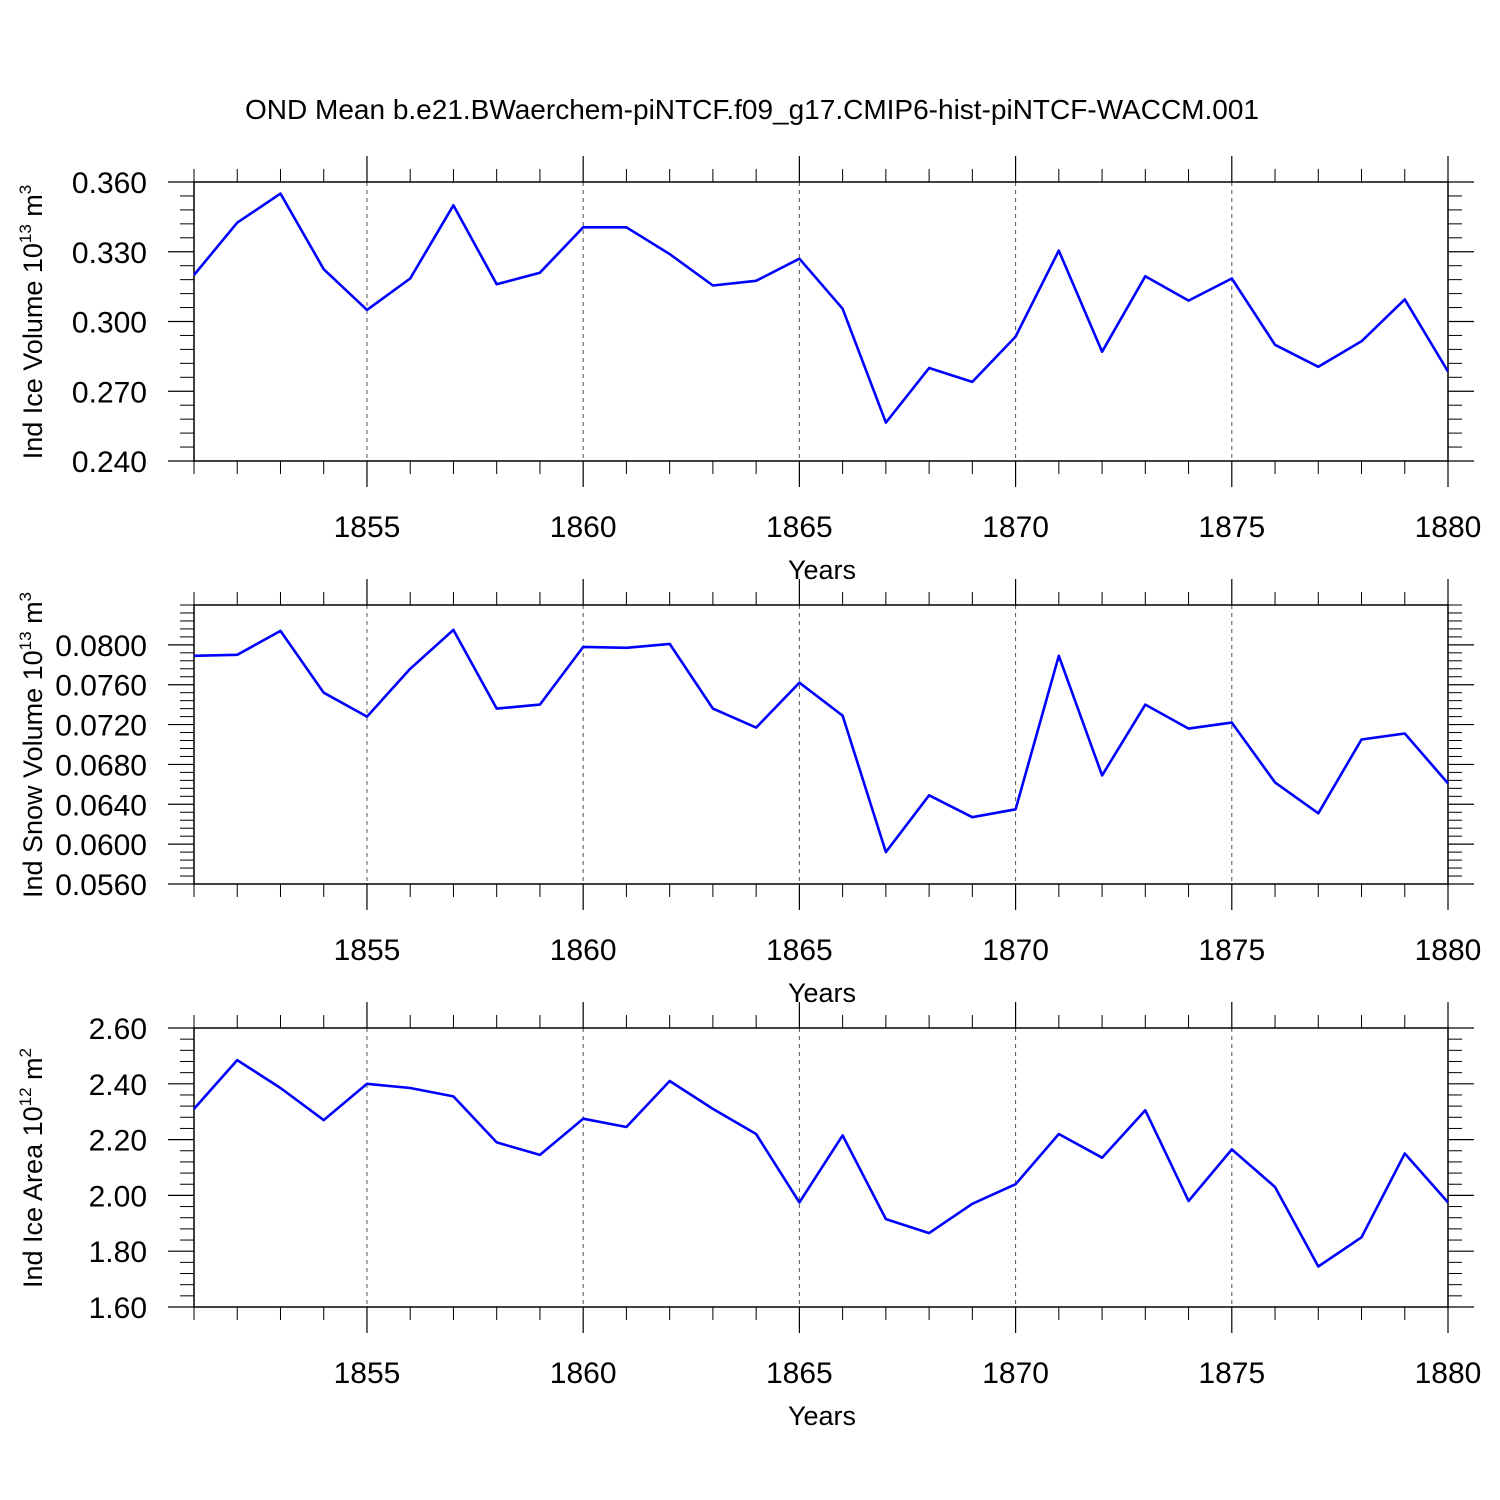  I want to click on y-axis-label: Ind Ice Area 1012 m2, so click(32, 1168).